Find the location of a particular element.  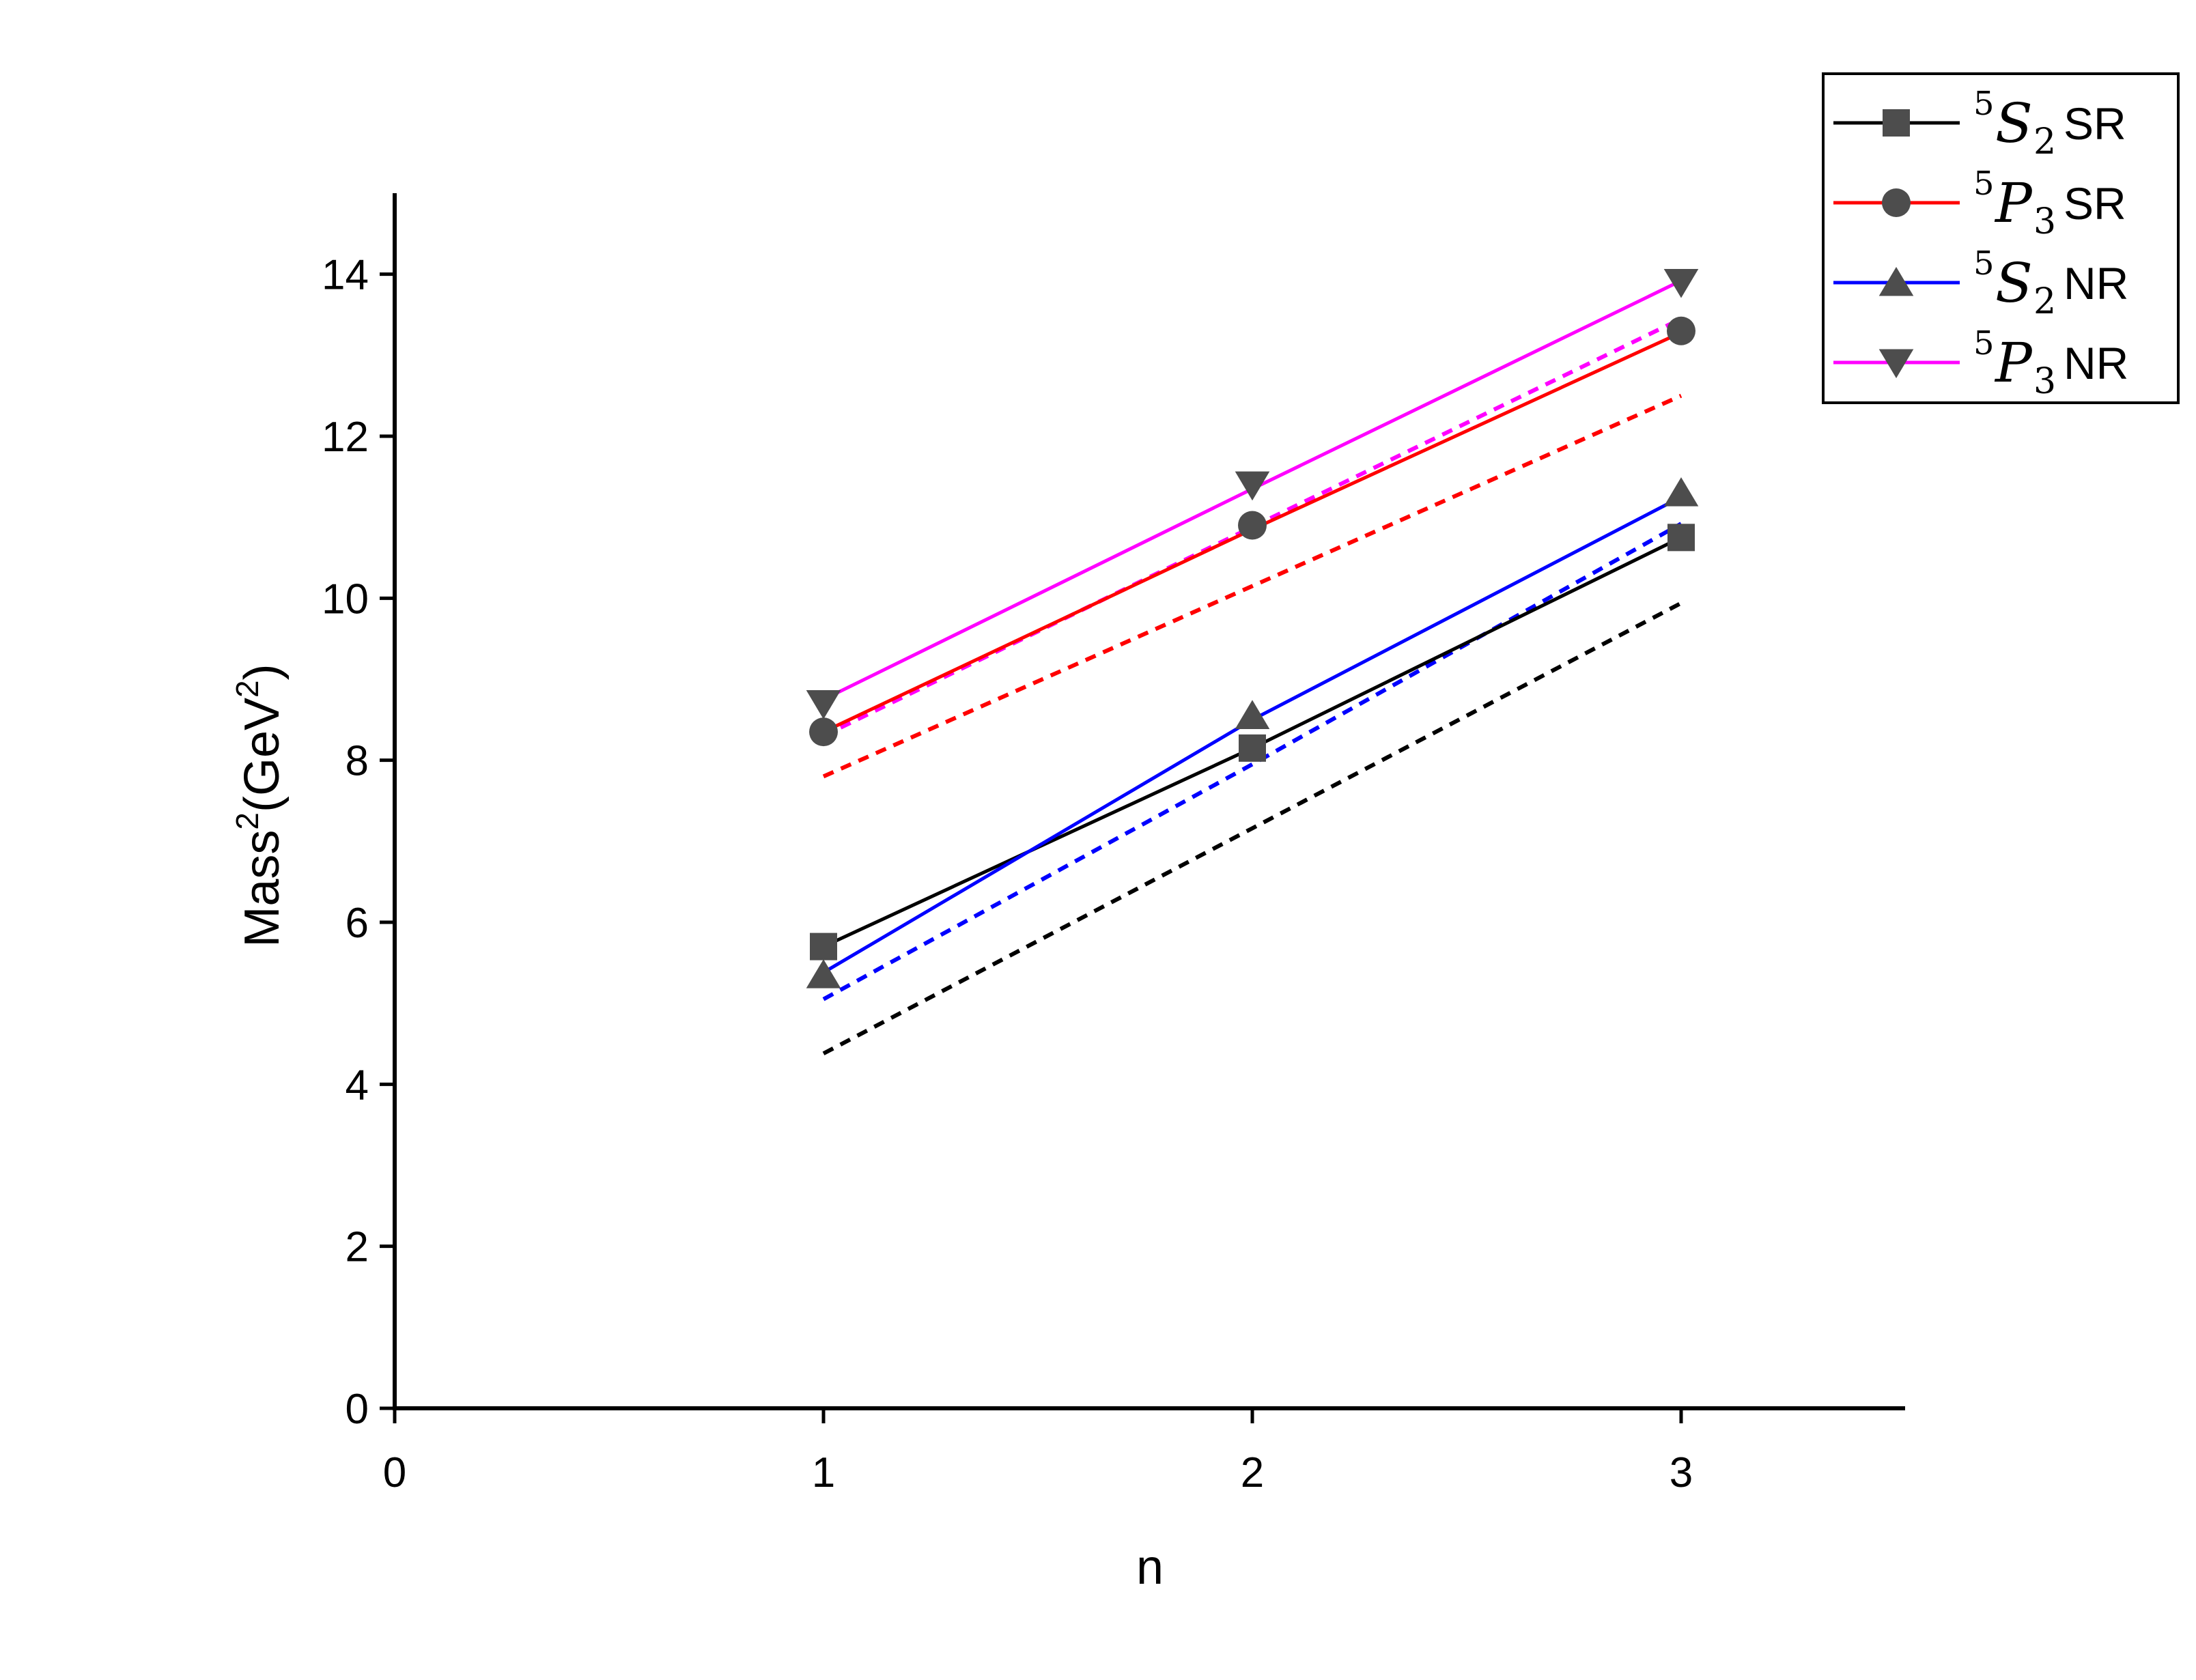

y-tick-label: 12 is located at coordinates (346, 437).